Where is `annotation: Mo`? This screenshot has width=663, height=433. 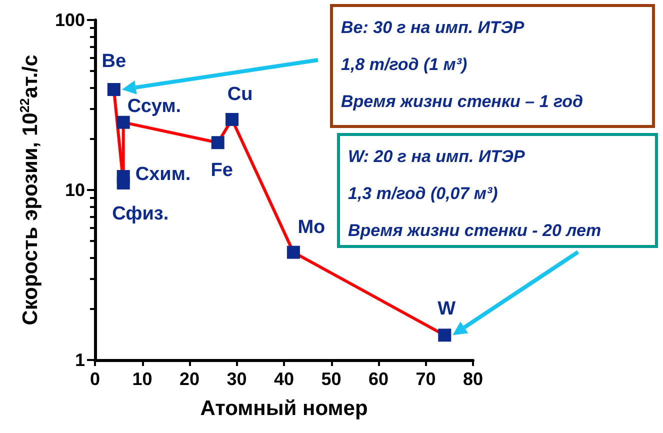 annotation: Mo is located at coordinates (312, 227).